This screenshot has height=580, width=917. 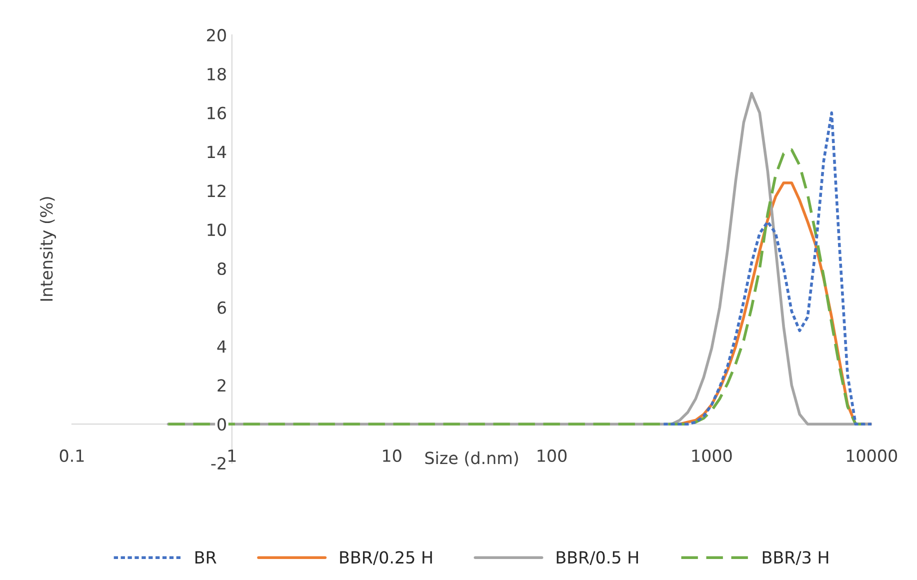 I want to click on y-axis-title: Intensity (%), so click(x=48, y=249).